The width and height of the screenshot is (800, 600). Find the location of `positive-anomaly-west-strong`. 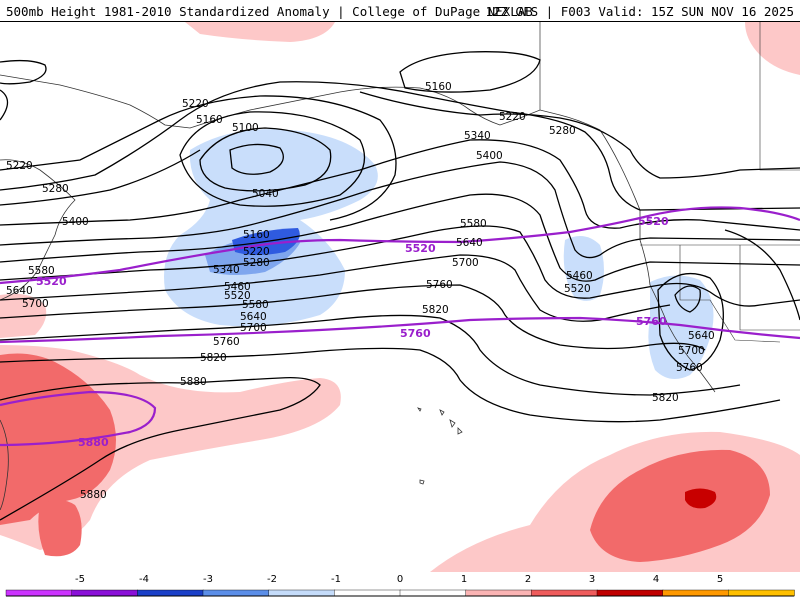

positive-anomaly-west-strong is located at coordinates (58, 439).